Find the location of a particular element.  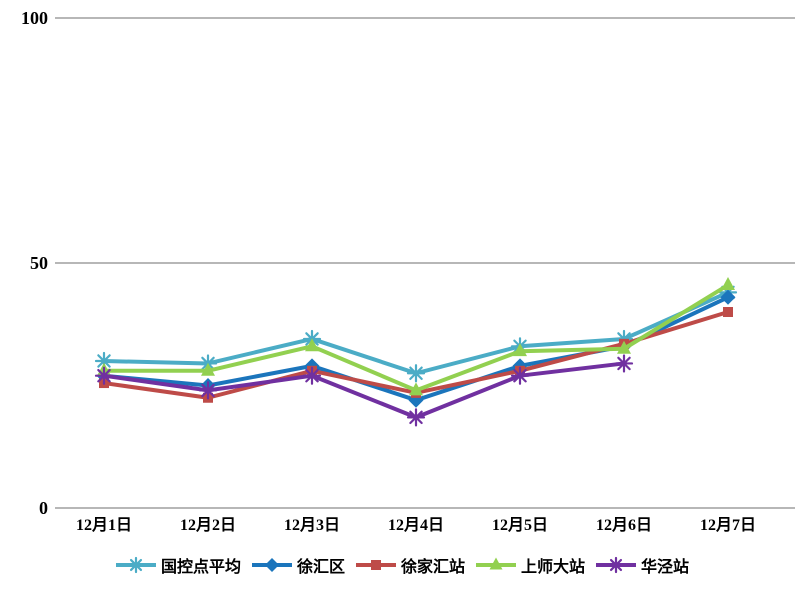

legend-item-4: 华泾站 is located at coordinates (642, 565).